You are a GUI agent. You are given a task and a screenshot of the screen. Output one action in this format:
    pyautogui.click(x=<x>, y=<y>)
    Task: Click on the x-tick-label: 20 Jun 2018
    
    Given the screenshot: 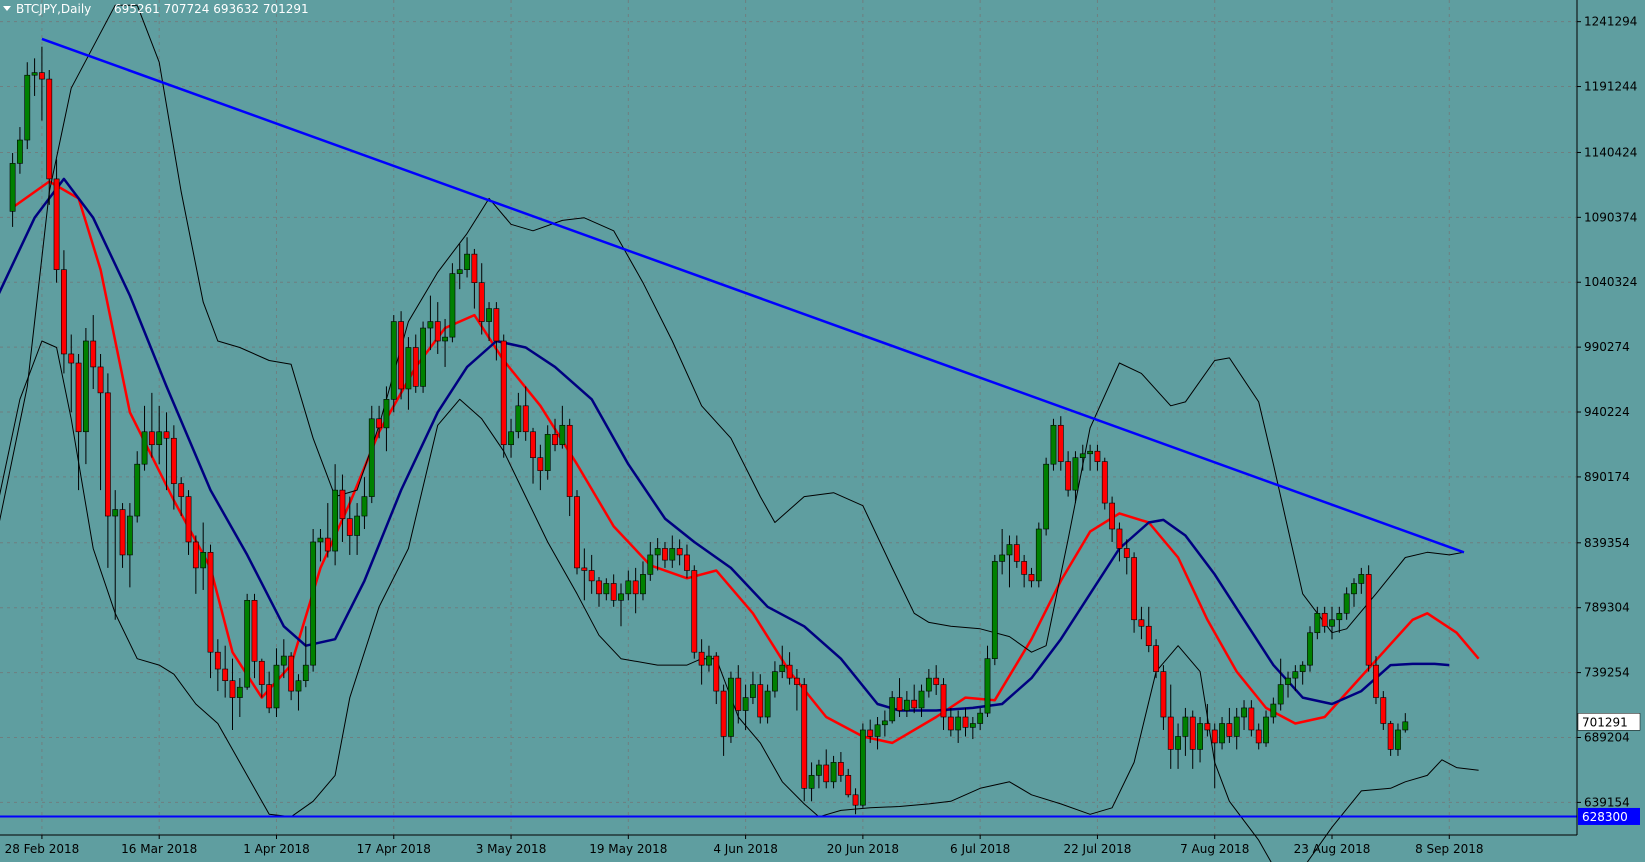 What is the action you would take?
    pyautogui.click(x=863, y=849)
    